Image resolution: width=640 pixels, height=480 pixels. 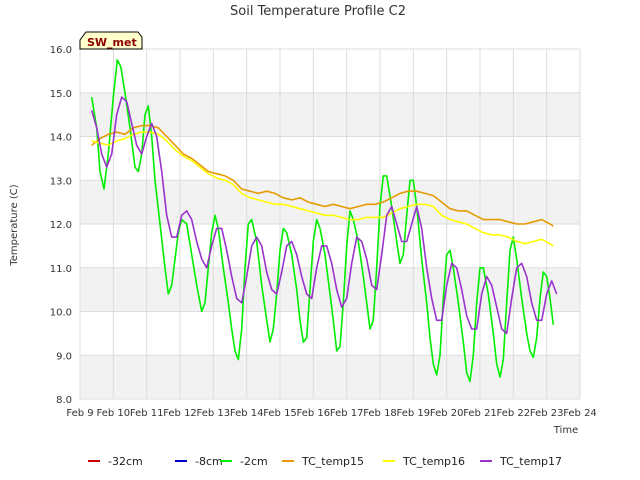 What do you see at coordinates (480, 413) in the screenshot?
I see `x-tick-label: Feb 21` at bounding box center [480, 413].